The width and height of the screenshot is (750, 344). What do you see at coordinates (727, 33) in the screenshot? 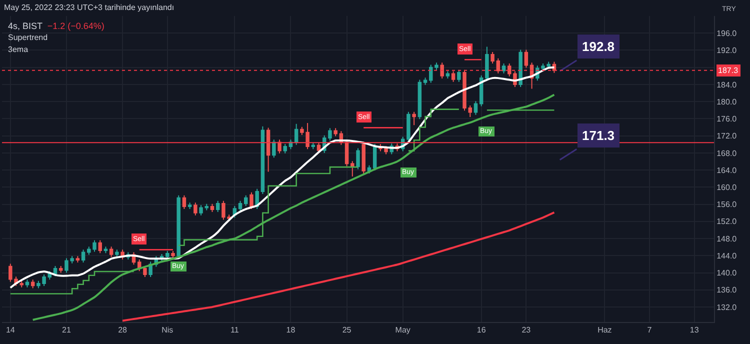
I see `y-tick-label: 196.0` at bounding box center [727, 33].